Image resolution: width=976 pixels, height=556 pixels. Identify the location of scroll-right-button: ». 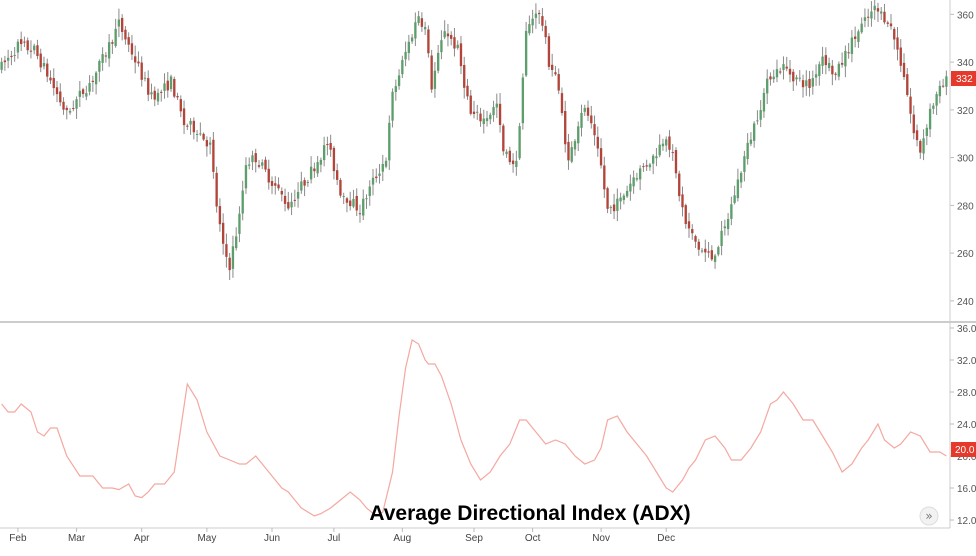
(929, 516).